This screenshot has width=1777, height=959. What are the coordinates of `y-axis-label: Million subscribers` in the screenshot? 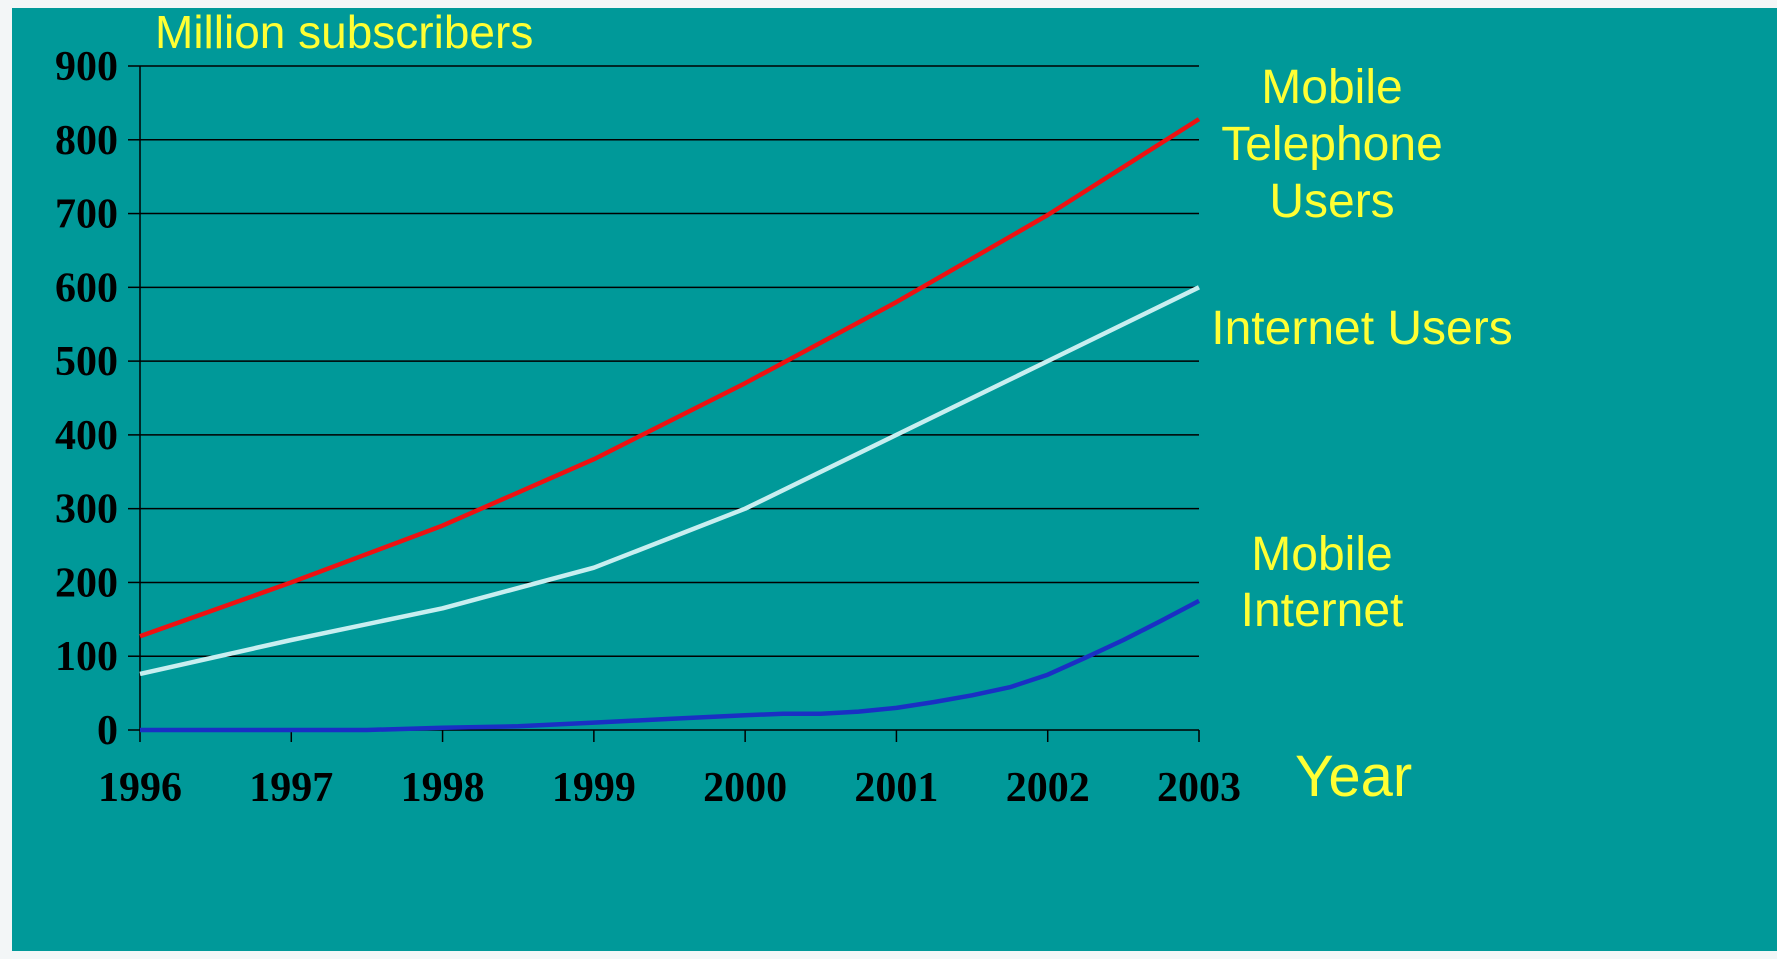 It's located at (344, 33).